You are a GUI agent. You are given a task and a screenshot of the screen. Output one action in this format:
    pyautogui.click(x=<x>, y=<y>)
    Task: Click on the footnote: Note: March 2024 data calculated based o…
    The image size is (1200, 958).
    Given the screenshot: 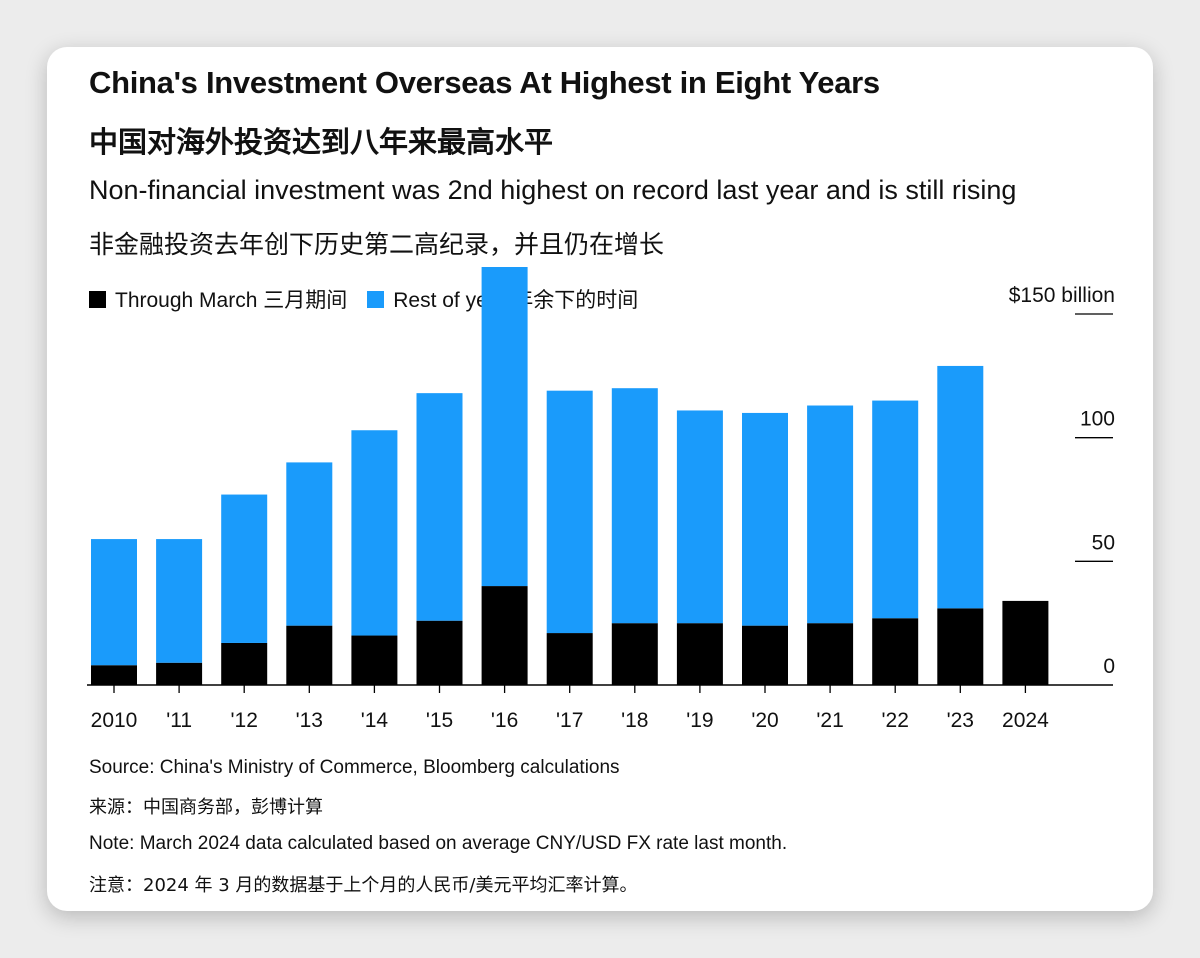 What is the action you would take?
    pyautogui.click(x=438, y=843)
    